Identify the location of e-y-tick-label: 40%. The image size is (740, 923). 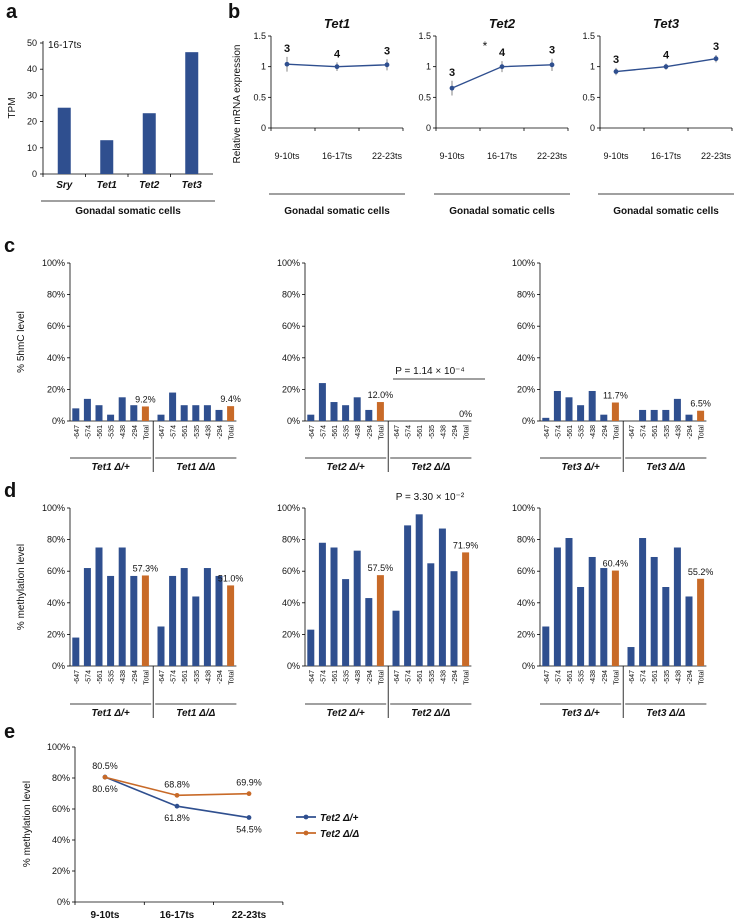
(61, 840).